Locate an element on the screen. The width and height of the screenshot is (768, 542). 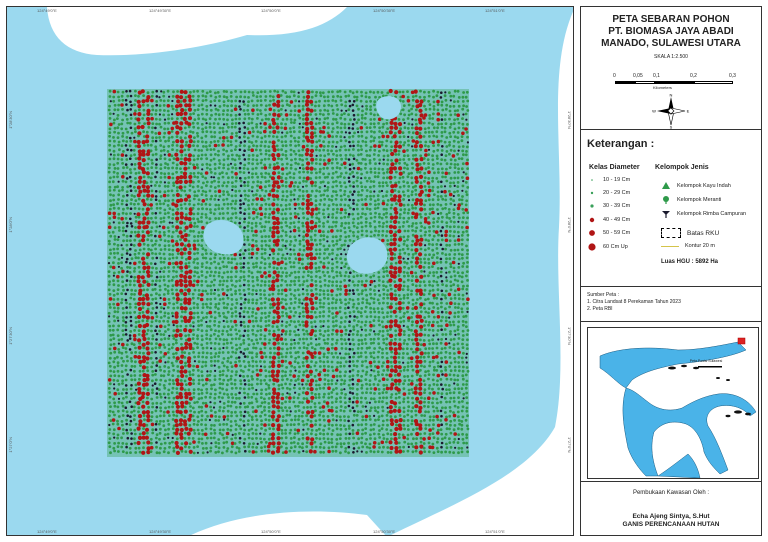
inset-aoi-marker is located at coordinates (741, 341).